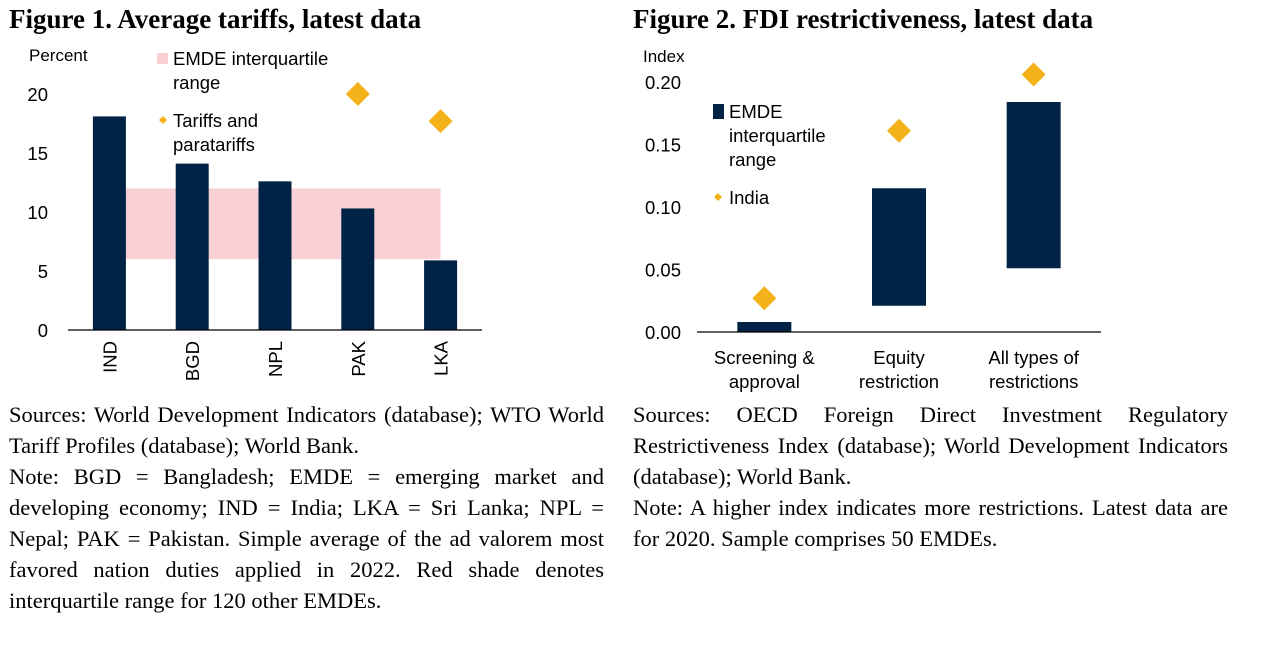 This screenshot has height=652, width=1262. Describe the element at coordinates (275, 255) in the screenshot. I see `bar-npl` at that location.